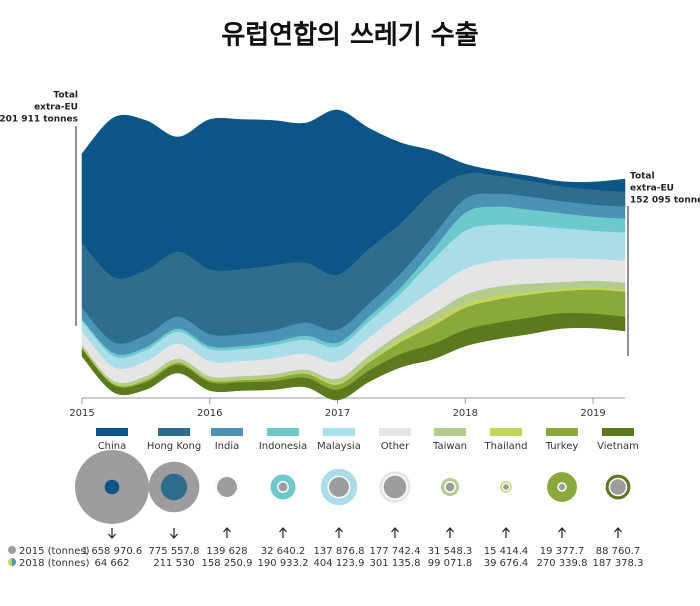 The image size is (700, 606). What do you see at coordinates (209, 413) in the screenshot?
I see `x-tick-label: 2016` at bounding box center [209, 413].